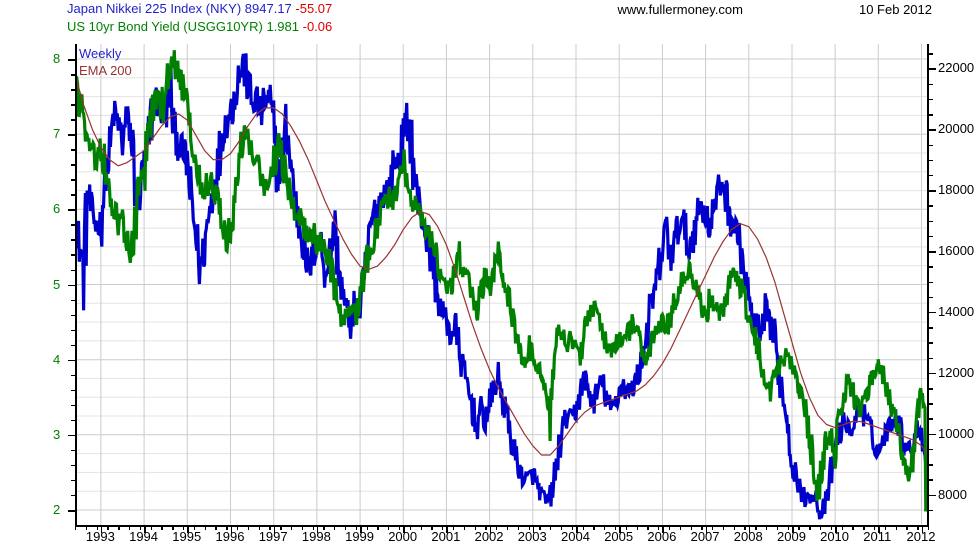 The height and width of the screenshot is (560, 980). What do you see at coordinates (154, 8) in the screenshot?
I see `nikkei-label: Japan Nikkei 225 Index (NKY)` at bounding box center [154, 8].